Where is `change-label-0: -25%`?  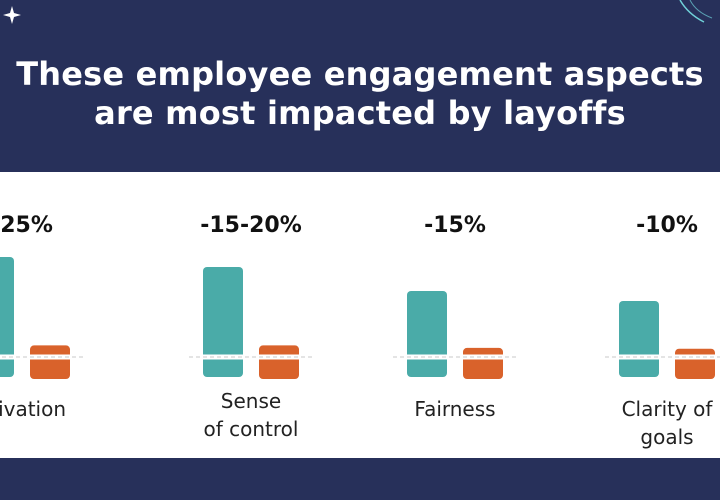
change-label-0: -25% is located at coordinates (26, 225).